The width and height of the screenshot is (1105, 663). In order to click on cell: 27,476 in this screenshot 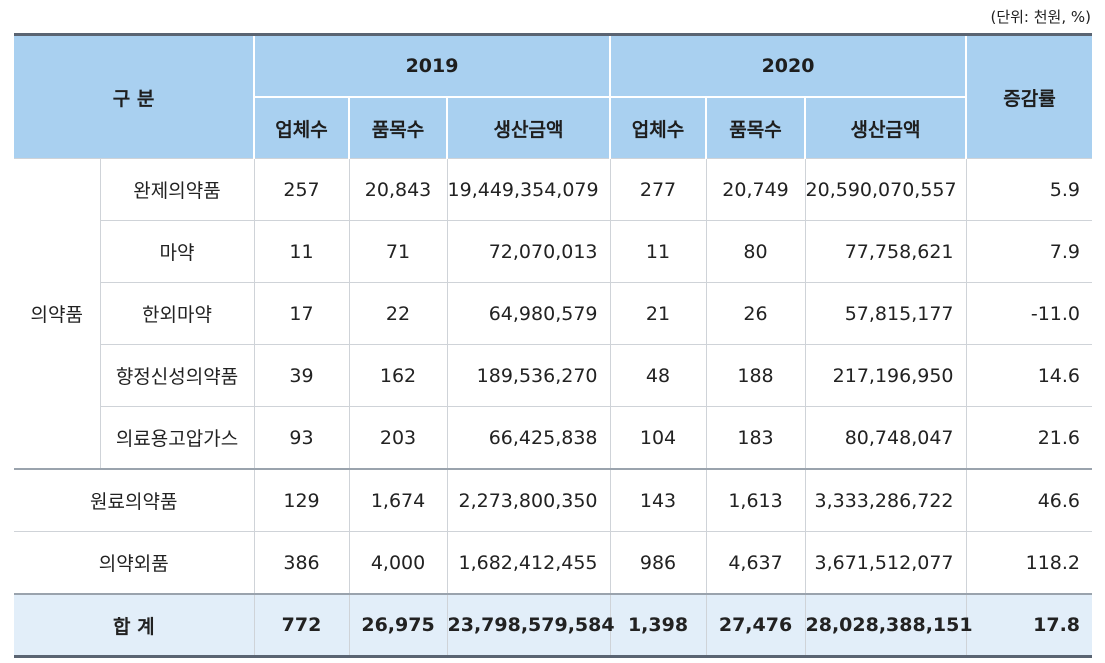, I will do `click(755, 625)`.